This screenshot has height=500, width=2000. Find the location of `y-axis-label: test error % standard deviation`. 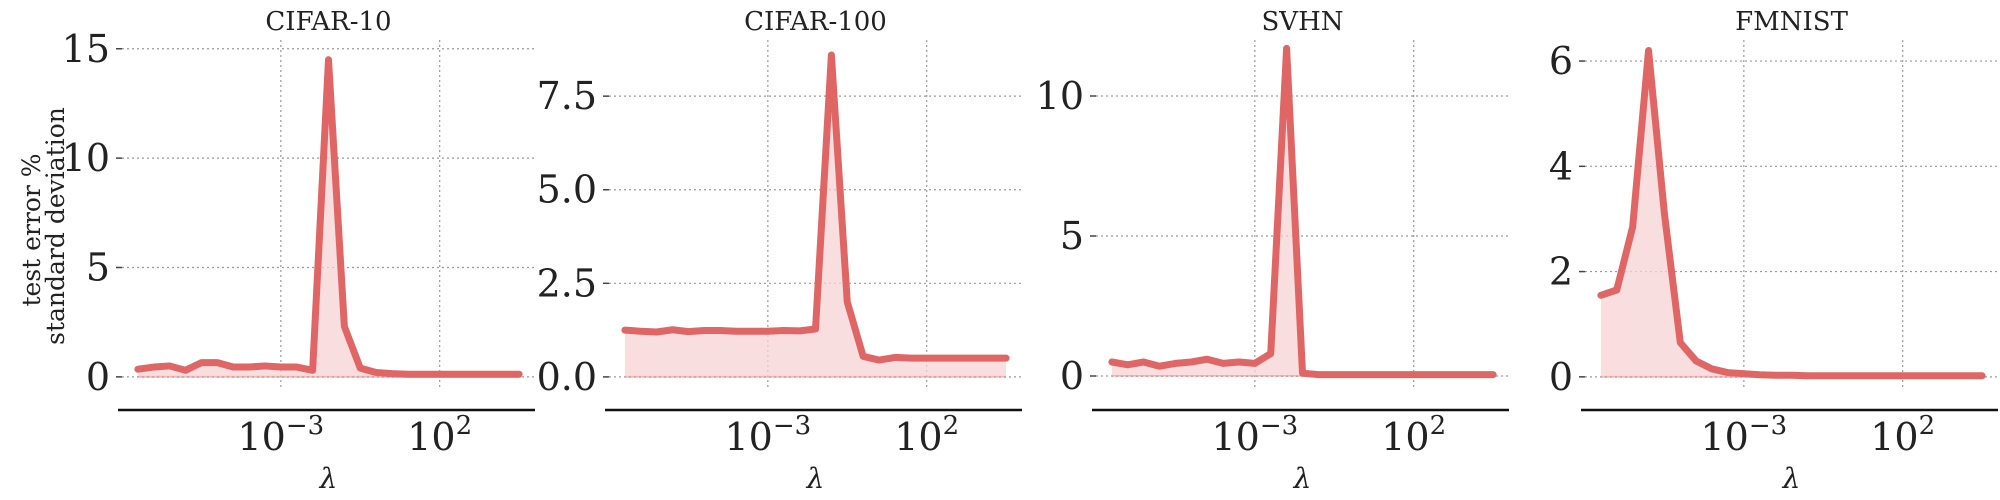

y-axis-label: test error % standard deviation is located at coordinates (43, 226).